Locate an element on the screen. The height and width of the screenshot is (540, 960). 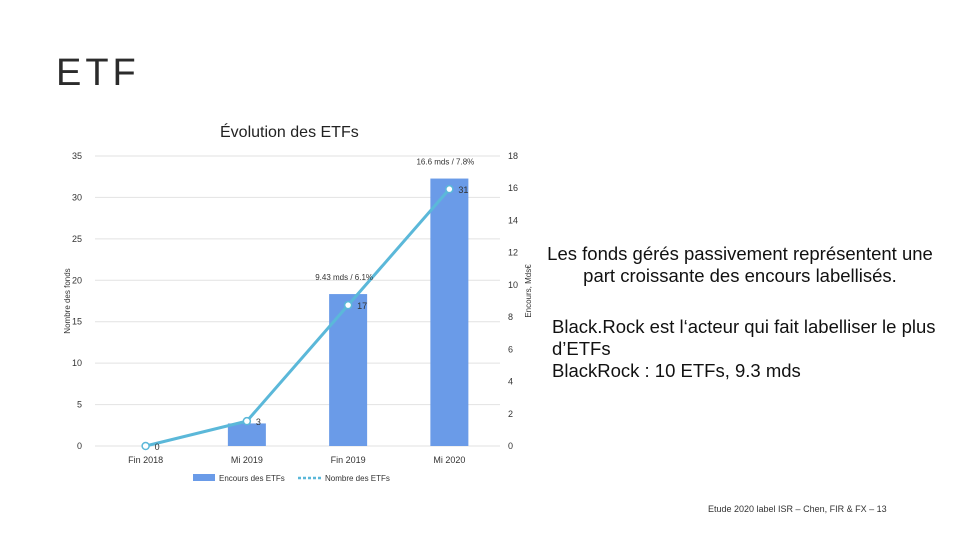
y-left-tick-label: 30 is located at coordinates (77, 197).